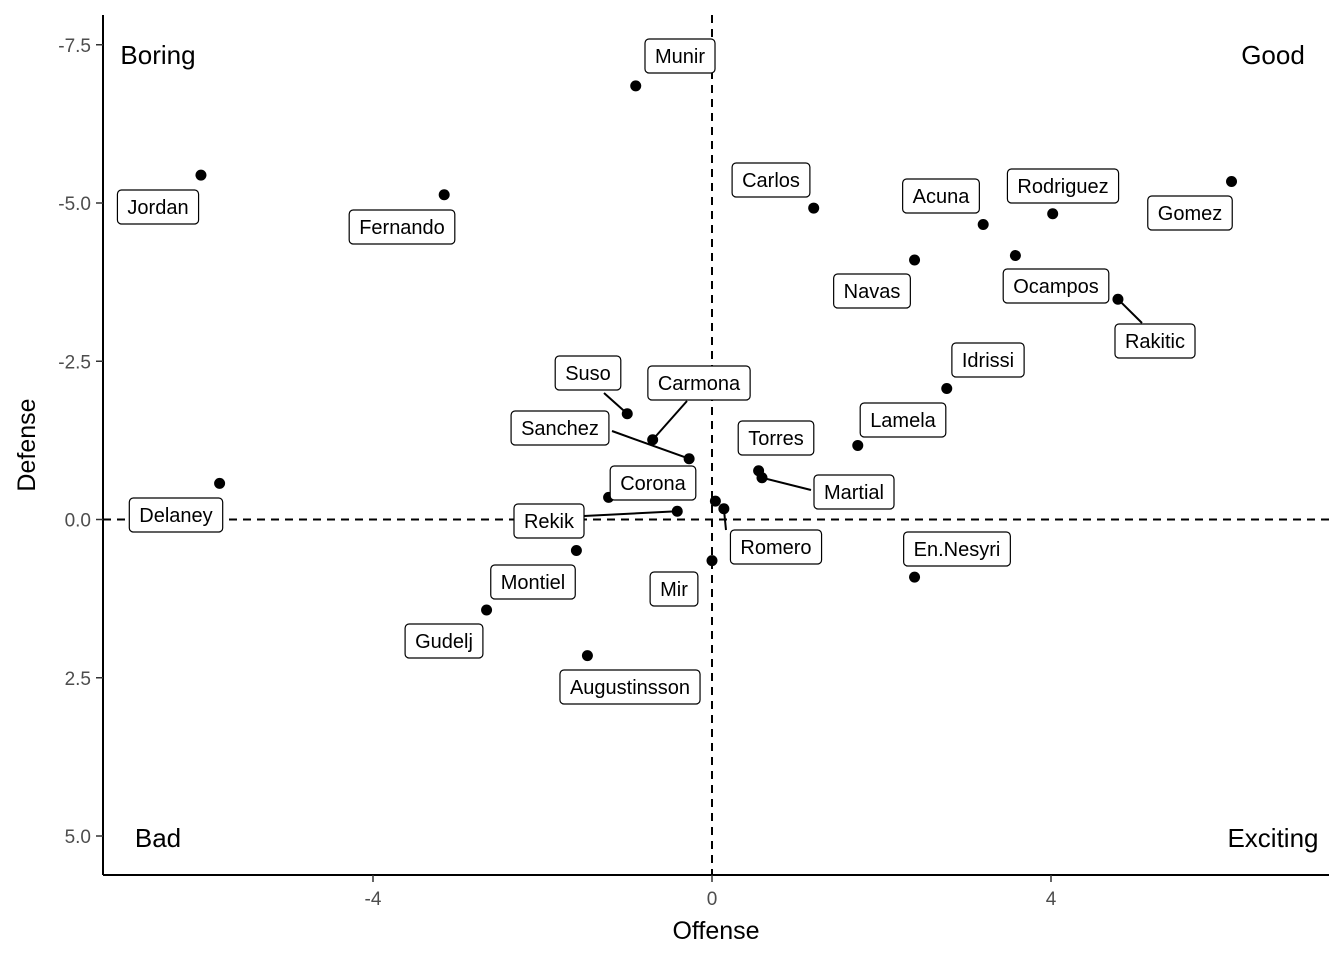 Image resolution: width=1344 pixels, height=960 pixels. I want to click on quadrant-label-top-right: Good, so click(1273, 55).